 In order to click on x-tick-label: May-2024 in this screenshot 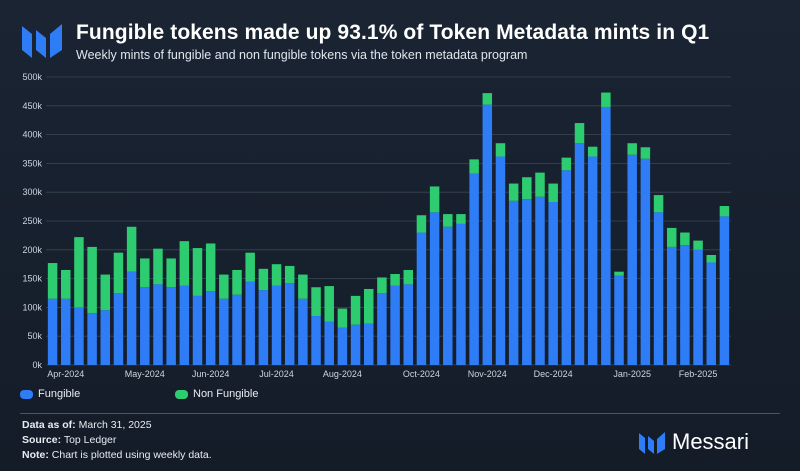, I will do `click(145, 374)`.